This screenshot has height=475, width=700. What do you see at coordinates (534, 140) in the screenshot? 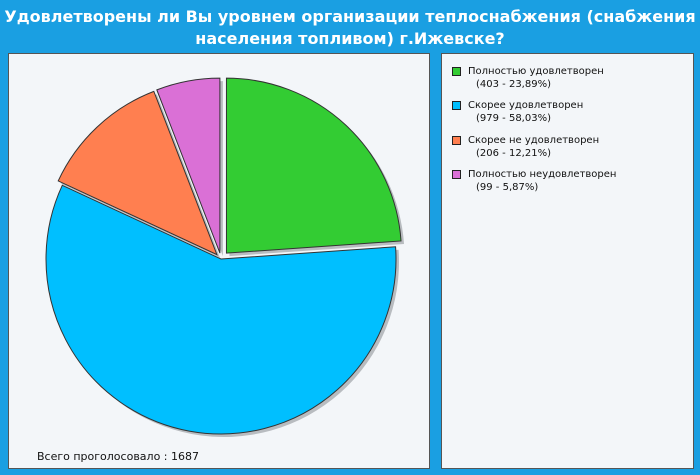
I see `legend-label: Скорее не удовлетворен` at bounding box center [534, 140].